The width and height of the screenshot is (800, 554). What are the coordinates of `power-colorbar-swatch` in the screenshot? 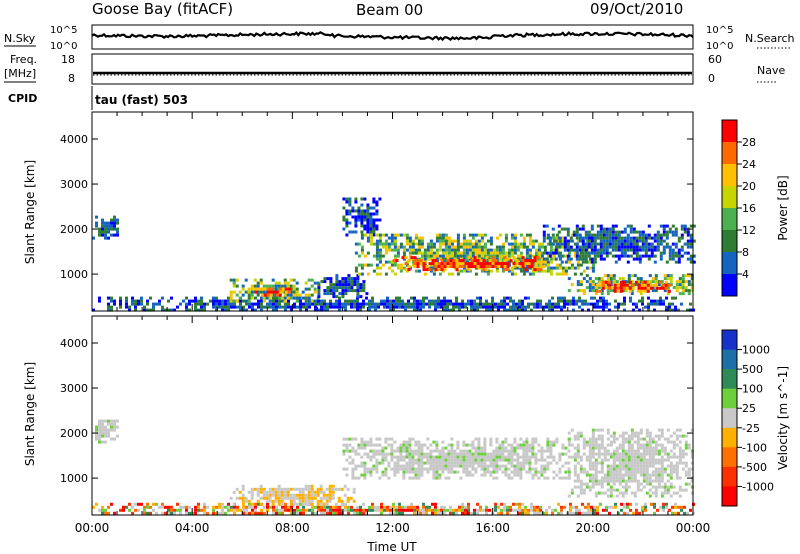 It's located at (729, 175).